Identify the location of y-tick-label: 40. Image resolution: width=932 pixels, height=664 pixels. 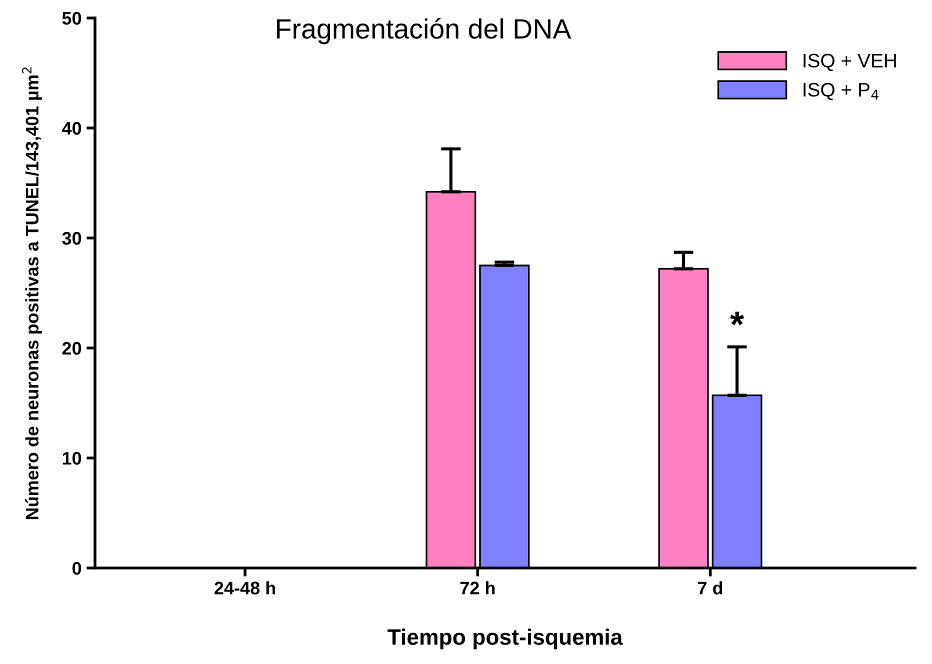
(72, 128).